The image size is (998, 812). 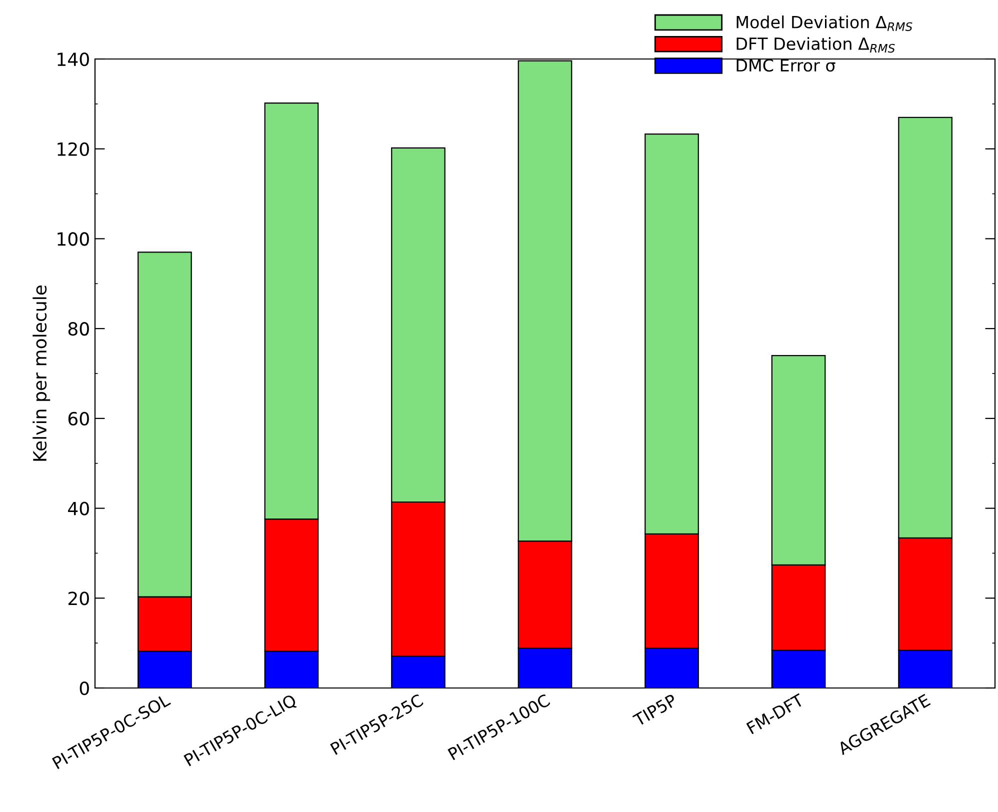 I want to click on y-tick-label: 60, so click(x=78, y=419).